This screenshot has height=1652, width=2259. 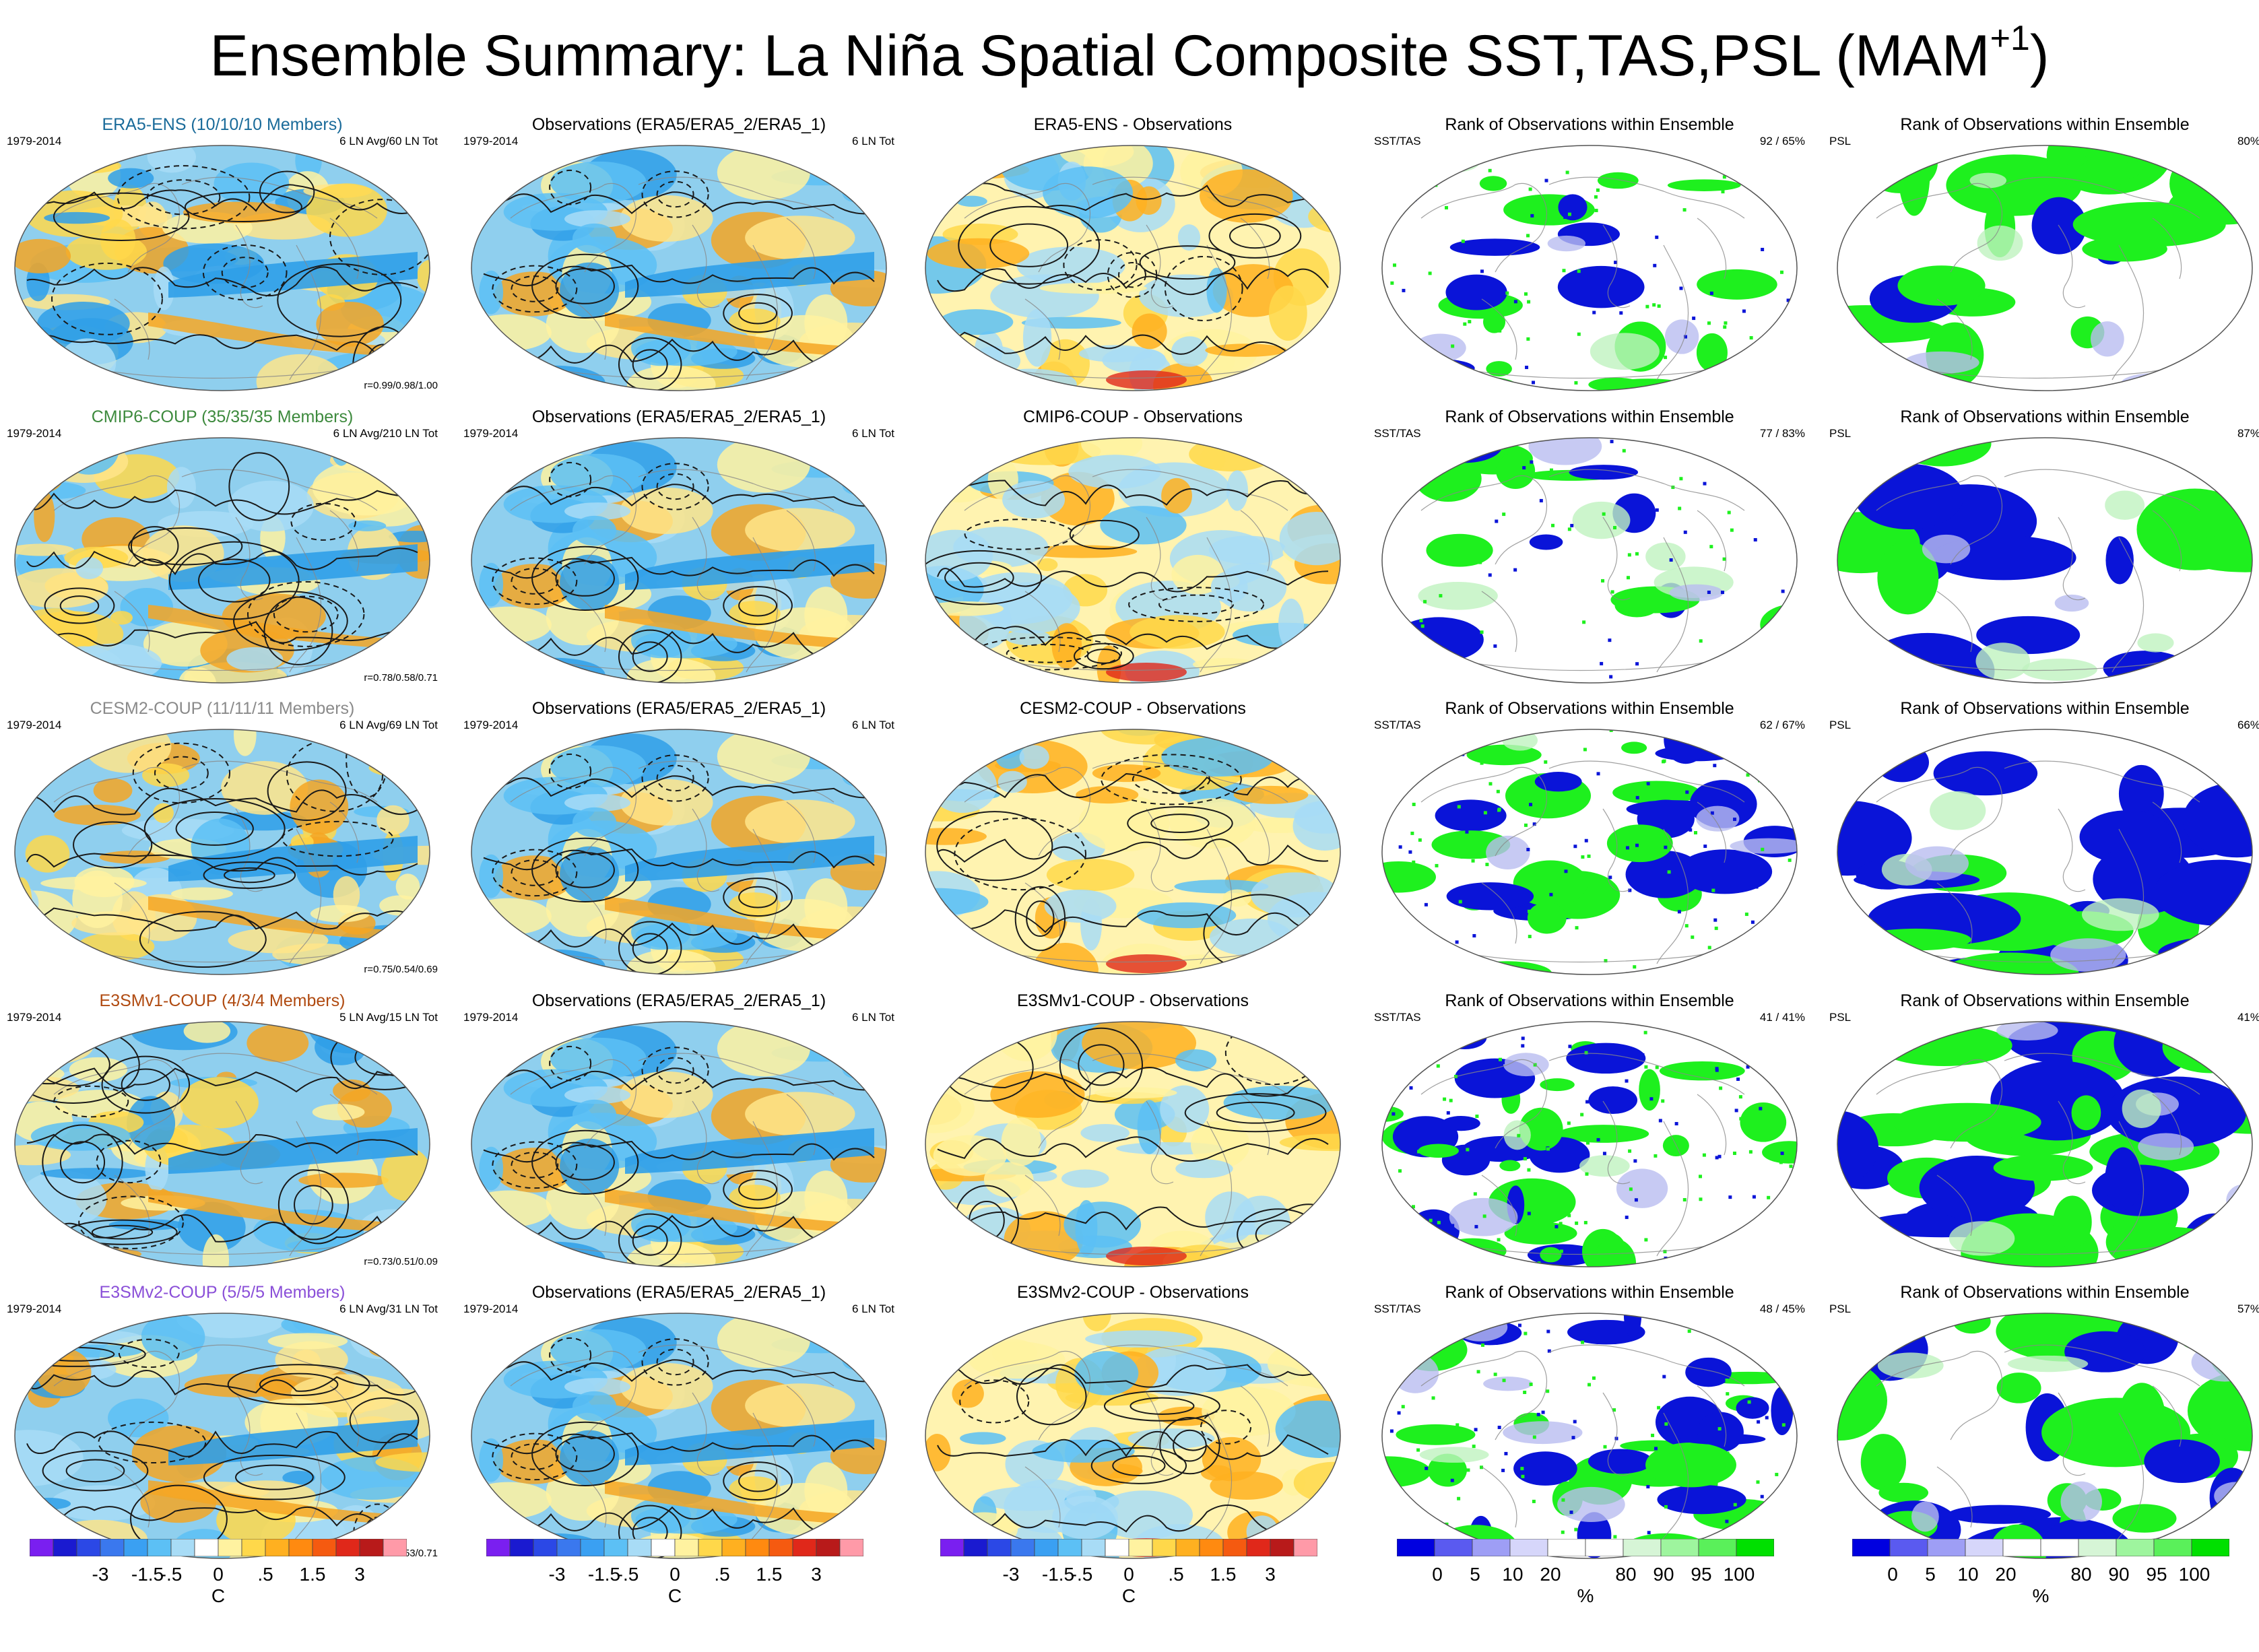 What do you see at coordinates (1132, 1292) in the screenshot?
I see `panel-title: E3SMv2-COUP - Observations` at bounding box center [1132, 1292].